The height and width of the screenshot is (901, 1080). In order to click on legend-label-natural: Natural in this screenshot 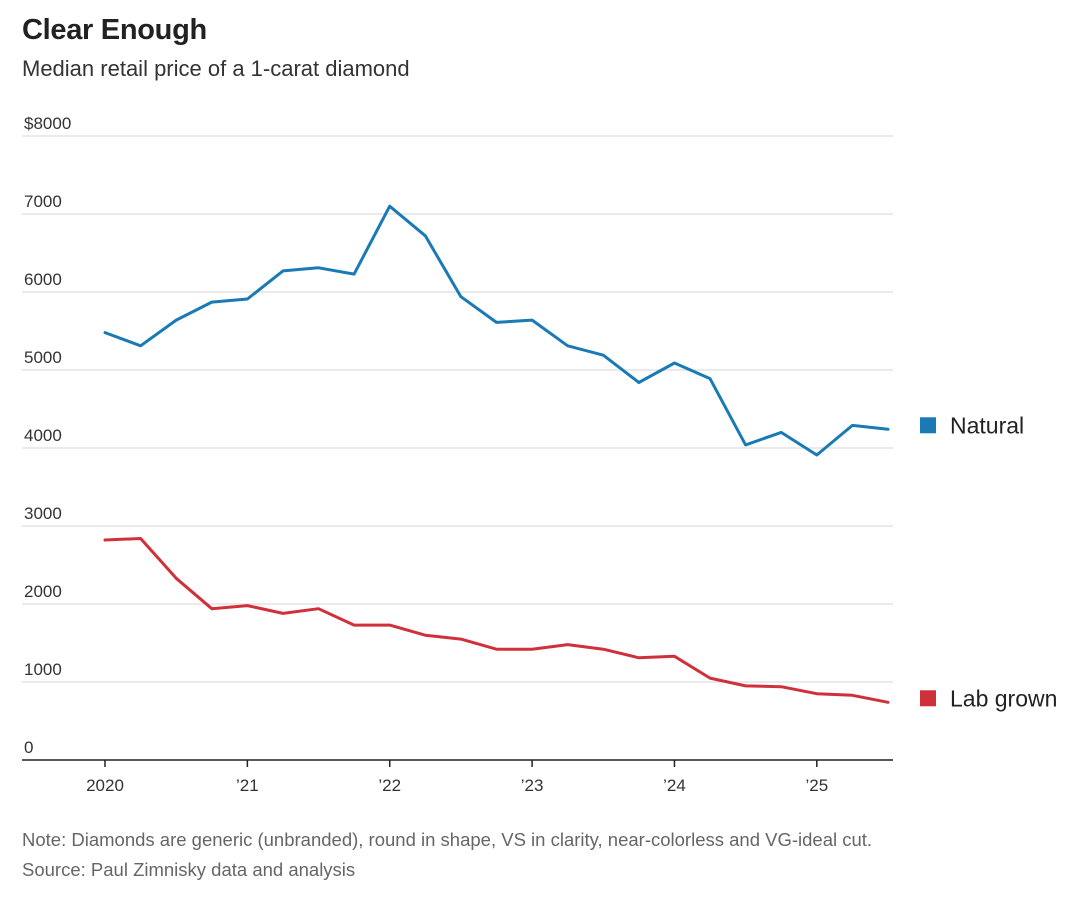, I will do `click(987, 425)`.